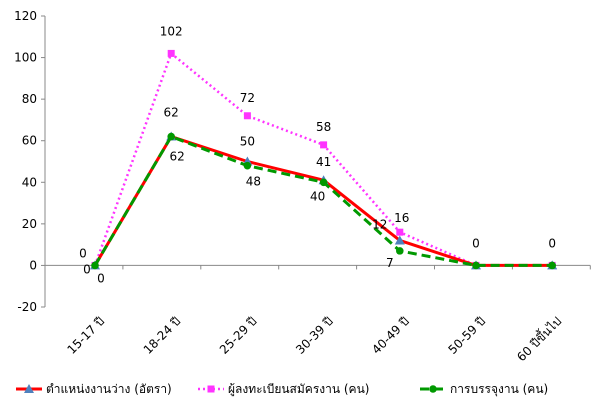  What do you see at coordinates (379, 224) in the screenshot?
I see `data-label: 12` at bounding box center [379, 224].